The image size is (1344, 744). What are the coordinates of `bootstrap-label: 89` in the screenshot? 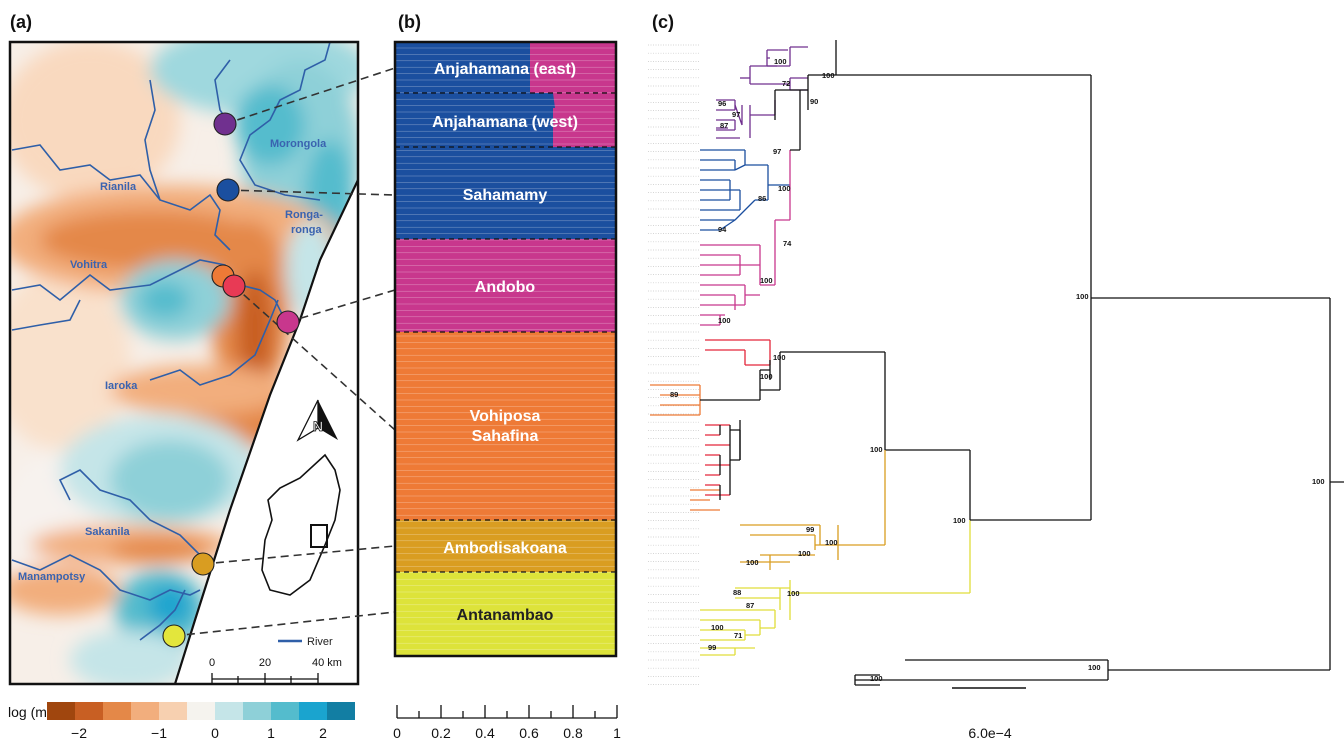 It's located at (674, 394).